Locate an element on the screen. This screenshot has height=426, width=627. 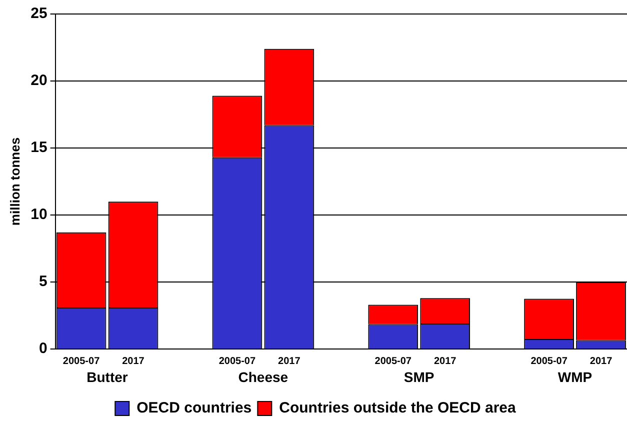
y-tick-label: 25 is located at coordinates (39, 13).